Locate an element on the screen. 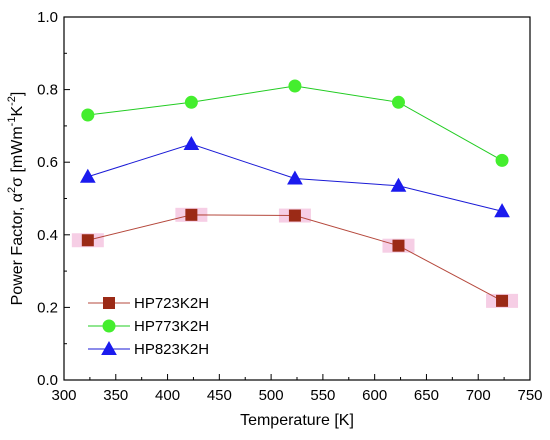 This screenshot has height=440, width=550. x-axis-title: Temperature [K] is located at coordinates (297, 420).